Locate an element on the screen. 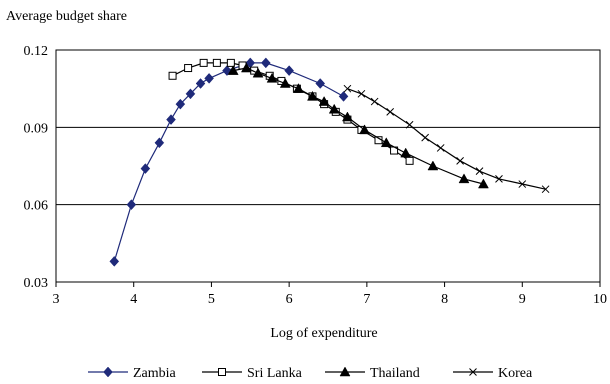 This screenshot has height=384, width=610. series-thailand is located at coordinates (358, 125).